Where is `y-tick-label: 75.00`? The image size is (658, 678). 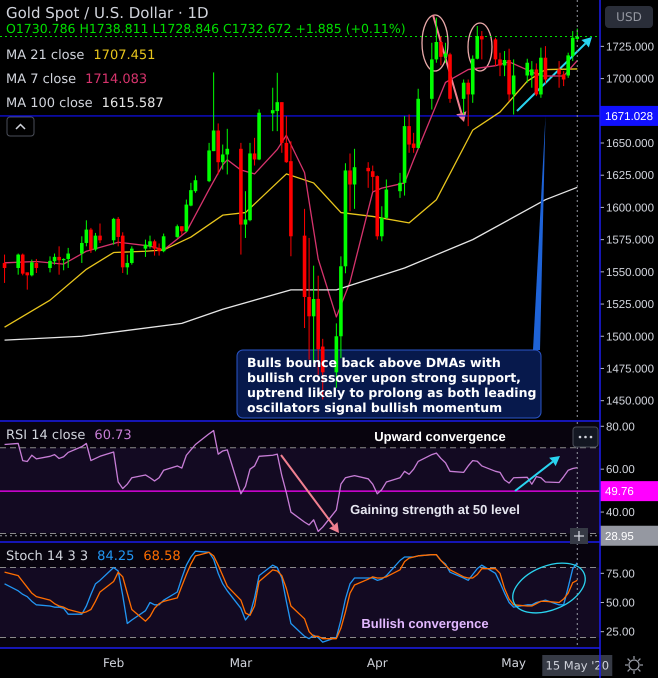 y-tick-label: 75.00 is located at coordinates (620, 574).